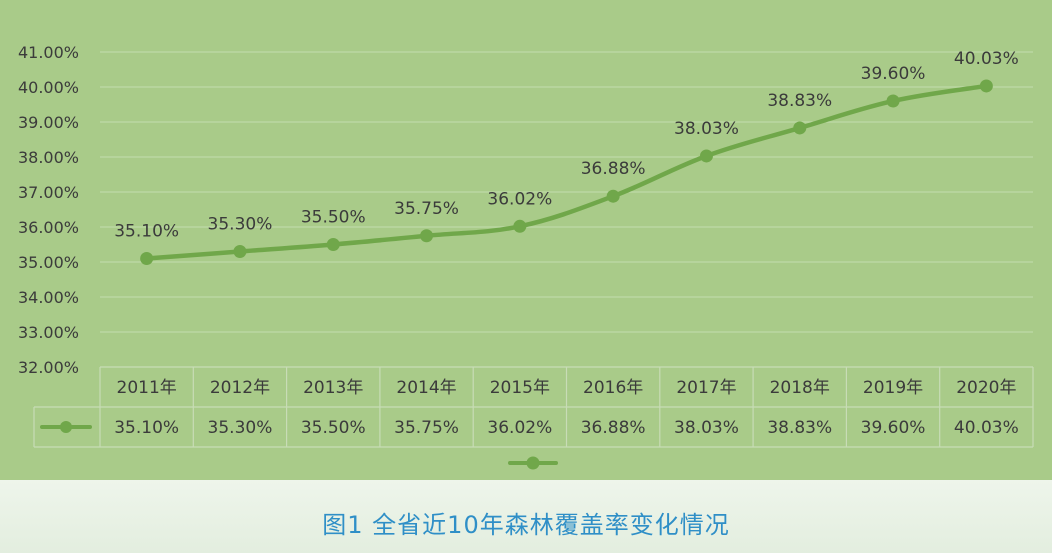 The image size is (1052, 553). What do you see at coordinates (333, 428) in the screenshot?
I see `table-value-cell: 35.50%` at bounding box center [333, 428].